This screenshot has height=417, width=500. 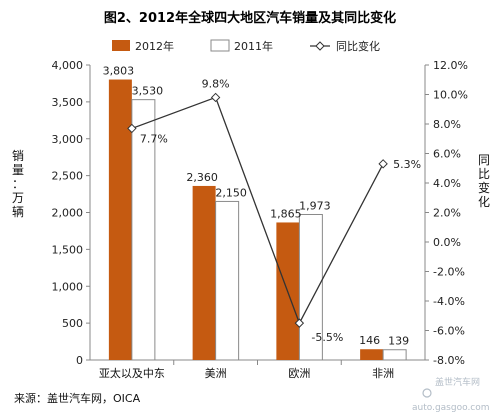 I want to click on y2-tick-label: -4.0%, so click(x=449, y=301).